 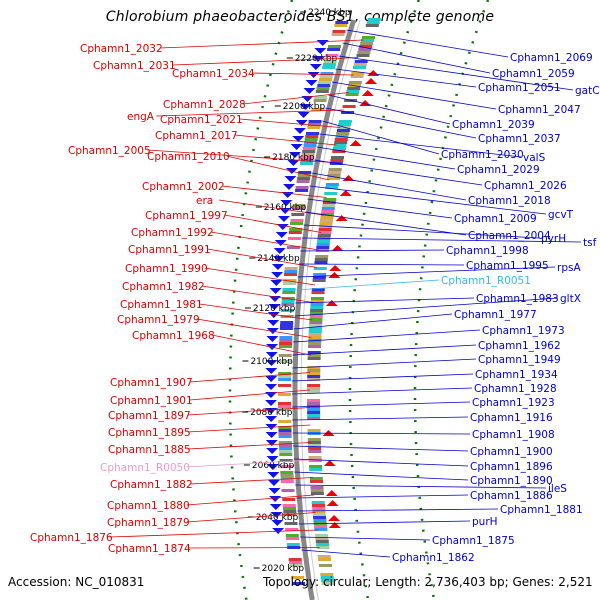 What do you see at coordinates (172, 233) in the screenshot?
I see `left-gene-label: Cphamn1_1992` at bounding box center [172, 233].